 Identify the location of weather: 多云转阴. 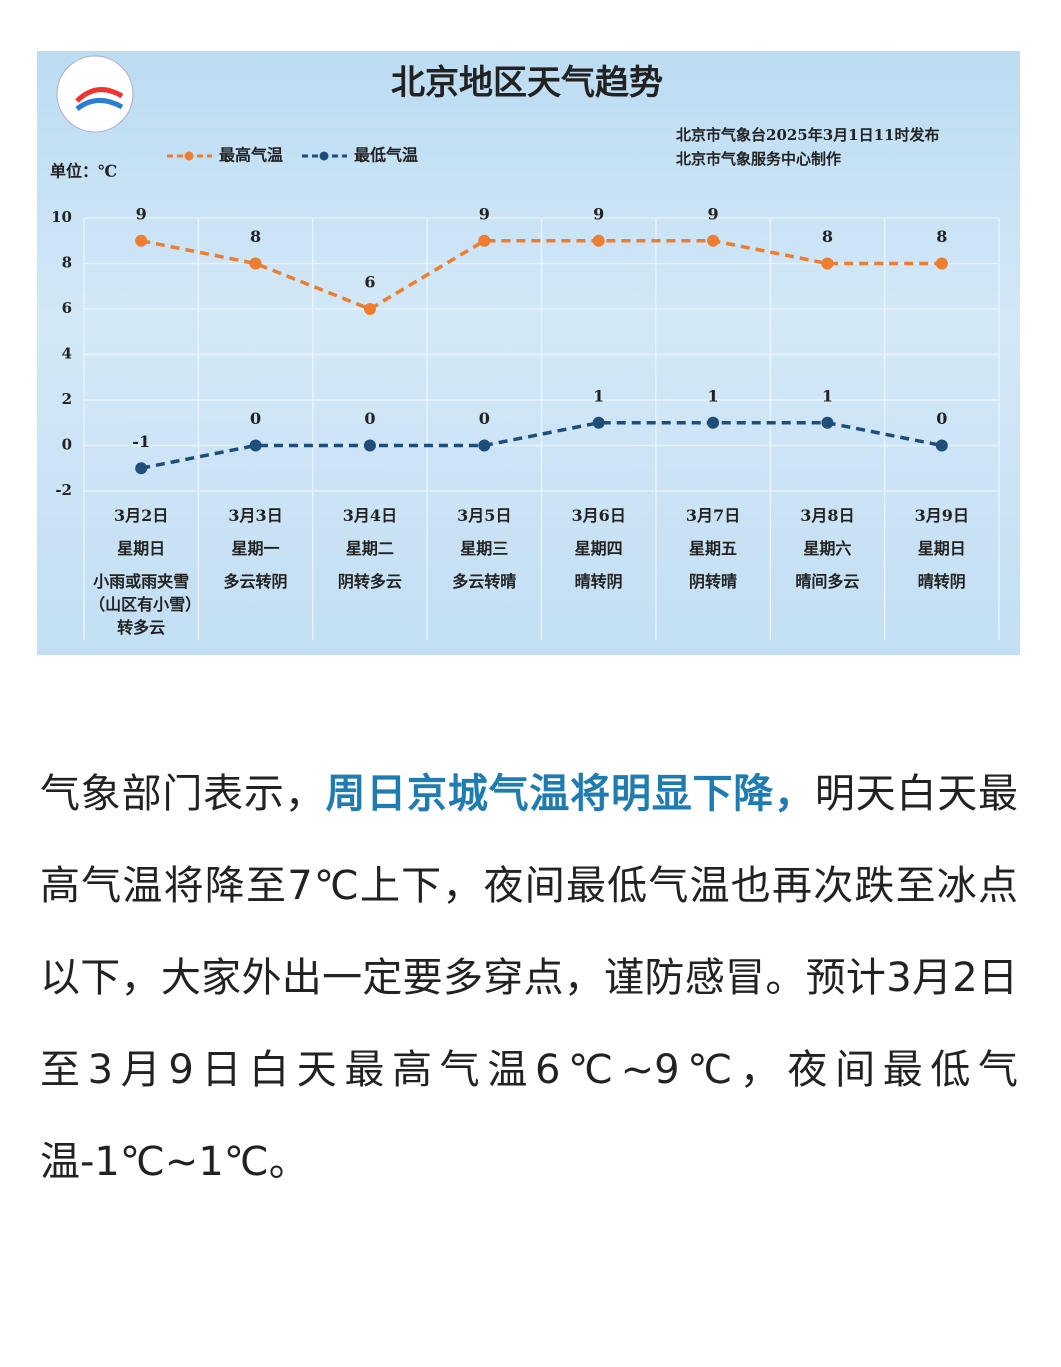
(255, 581).